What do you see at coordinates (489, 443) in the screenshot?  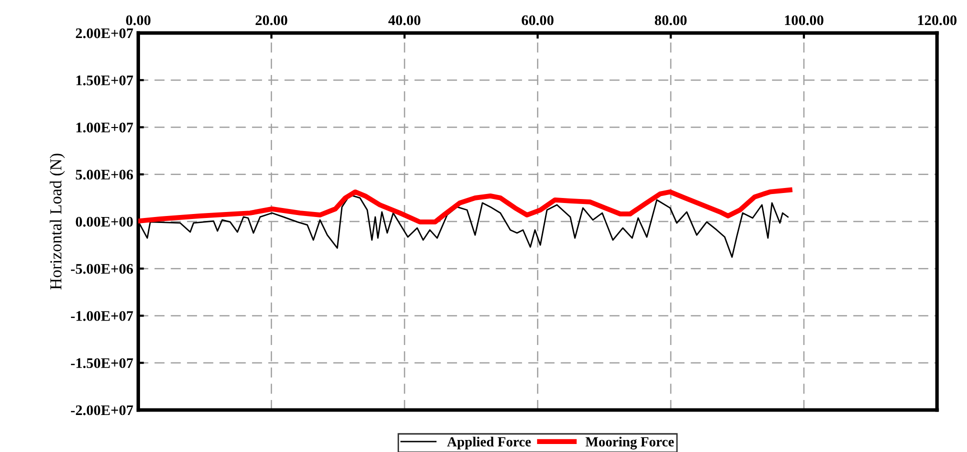 I see `legend-label: Applied Force` at bounding box center [489, 443].